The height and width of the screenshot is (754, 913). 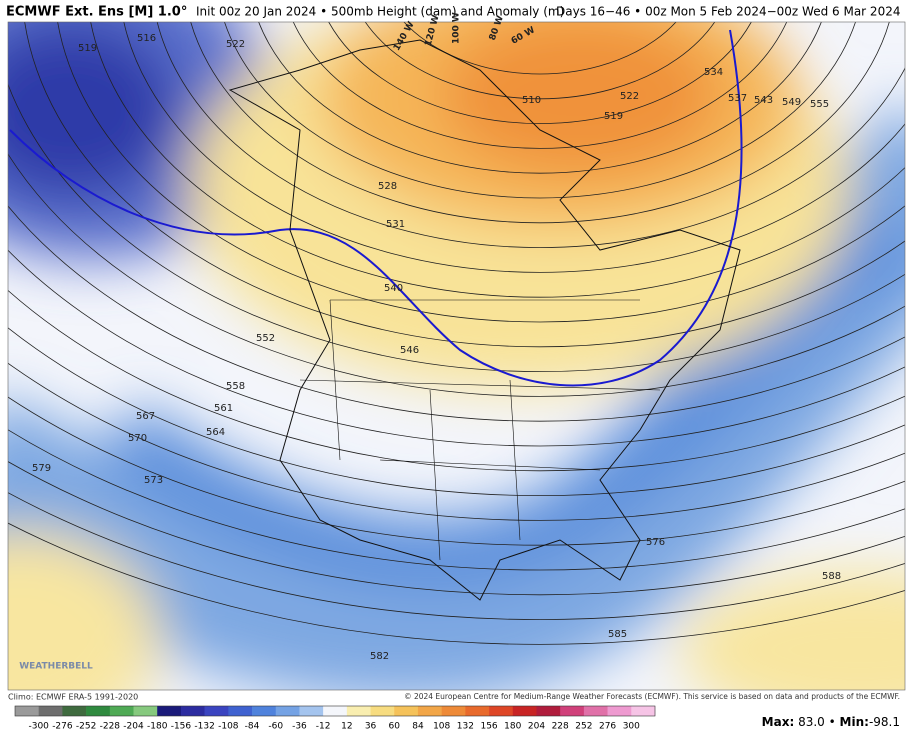 What do you see at coordinates (157, 727) in the screenshot?
I see `colorbar-tick-label: -180` at bounding box center [157, 727].